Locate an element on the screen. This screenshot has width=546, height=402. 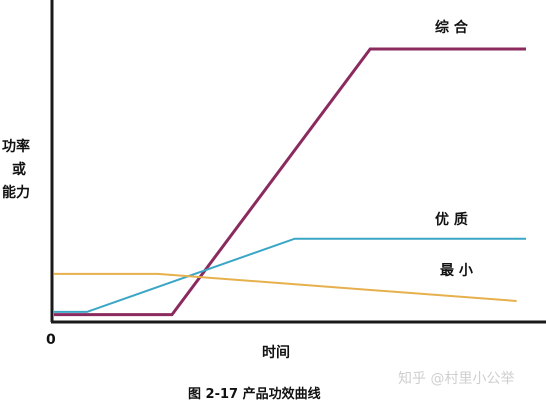
series-label-minimum: 最 小 is located at coordinates (456, 270).